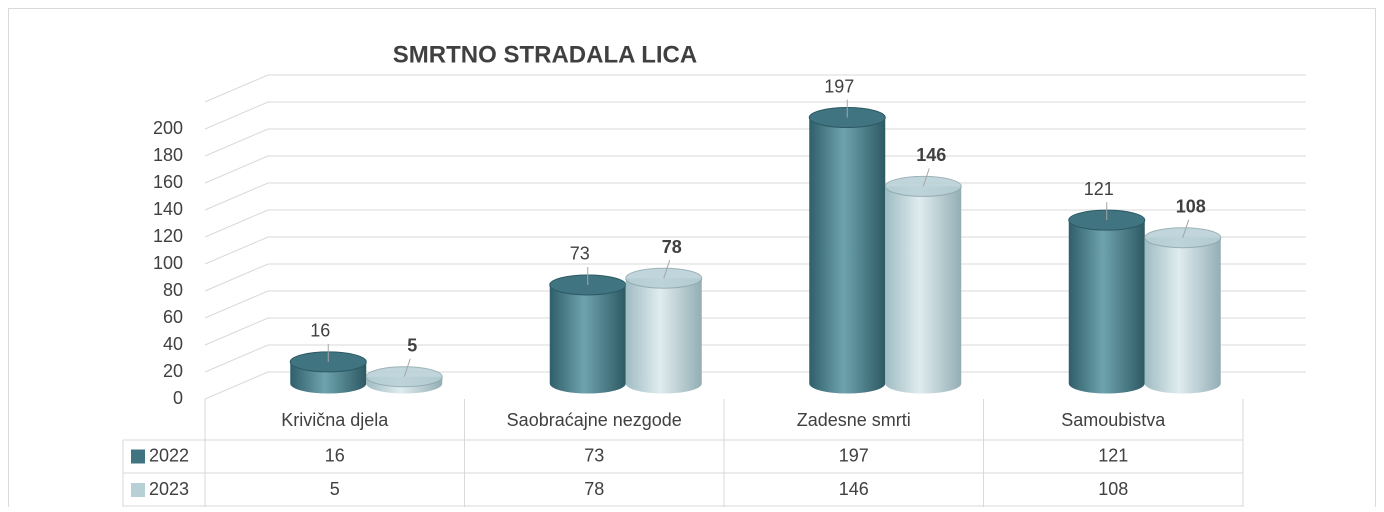 The image size is (1384, 512). What do you see at coordinates (168, 182) in the screenshot?
I see `y-tick-label: 160` at bounding box center [168, 182].